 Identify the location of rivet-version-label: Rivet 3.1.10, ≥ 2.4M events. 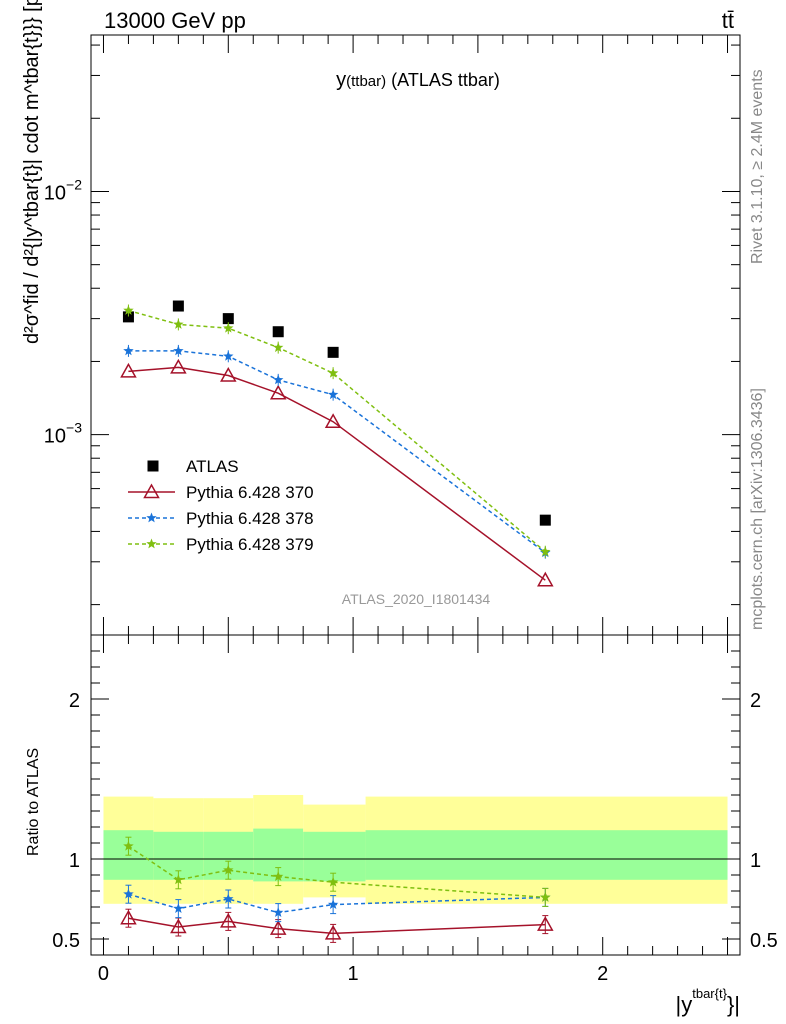
(757, 166).